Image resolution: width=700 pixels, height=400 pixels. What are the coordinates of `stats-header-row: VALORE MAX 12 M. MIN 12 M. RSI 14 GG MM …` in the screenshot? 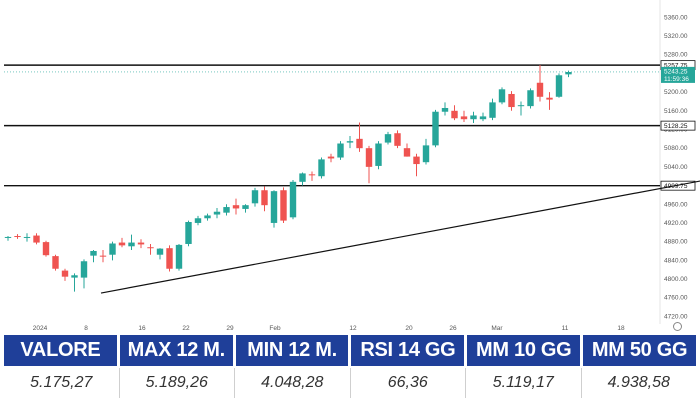 It's located at (350, 350).